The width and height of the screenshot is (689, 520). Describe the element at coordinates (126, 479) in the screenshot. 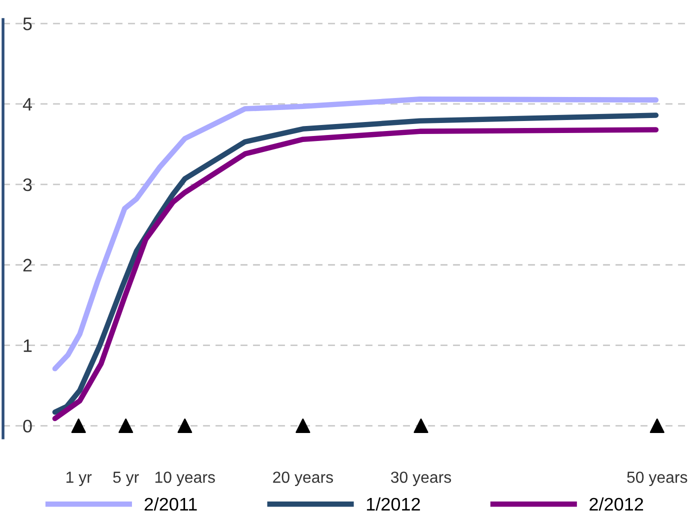

I see `x-tick-label: 5 yr` at that location.